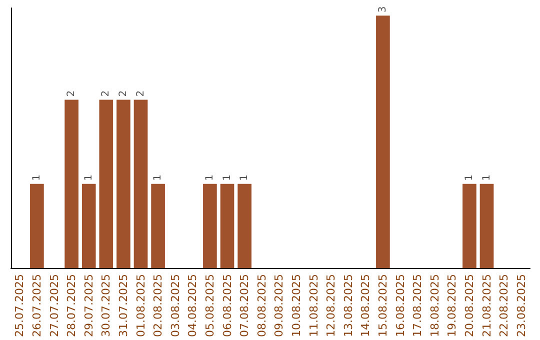 This screenshot has width=540, height=340. Describe the element at coordinates (71, 306) in the screenshot. I see `x-tick-label: 28.07.2025` at that location.